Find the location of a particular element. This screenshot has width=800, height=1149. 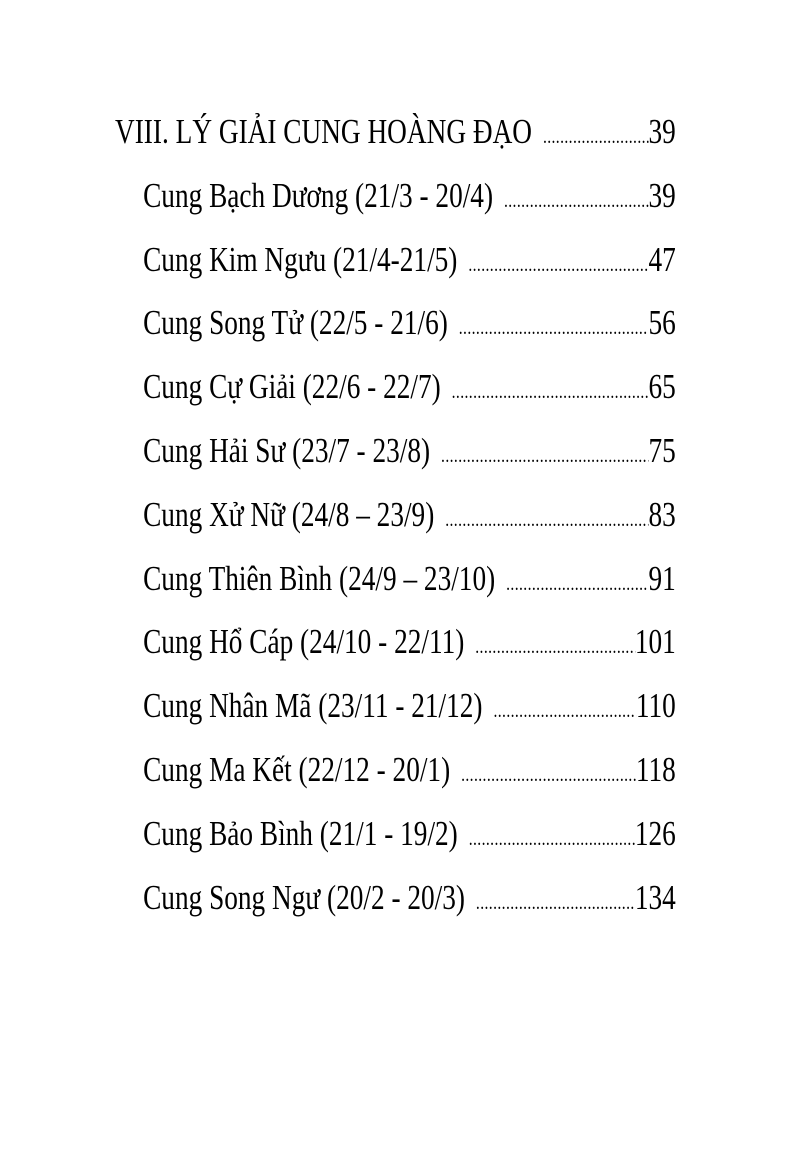

toc-entry: Cung Nhân Mã (23/11 - 21/12) 110 is located at coordinates (395, 718).